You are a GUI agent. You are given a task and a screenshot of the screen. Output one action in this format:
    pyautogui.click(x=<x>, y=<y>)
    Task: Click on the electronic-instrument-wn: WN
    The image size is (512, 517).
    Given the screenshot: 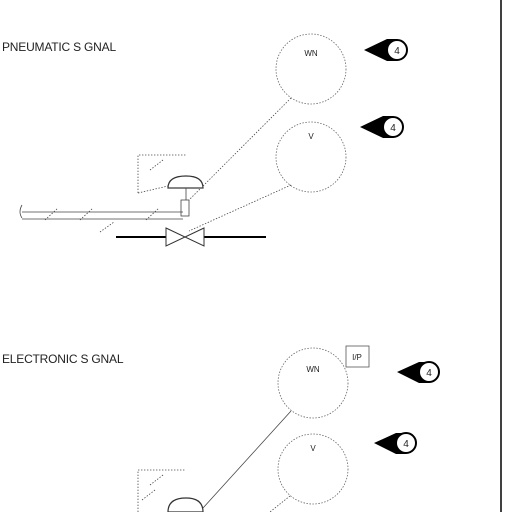 What is the action you would take?
    pyautogui.click(x=313, y=383)
    